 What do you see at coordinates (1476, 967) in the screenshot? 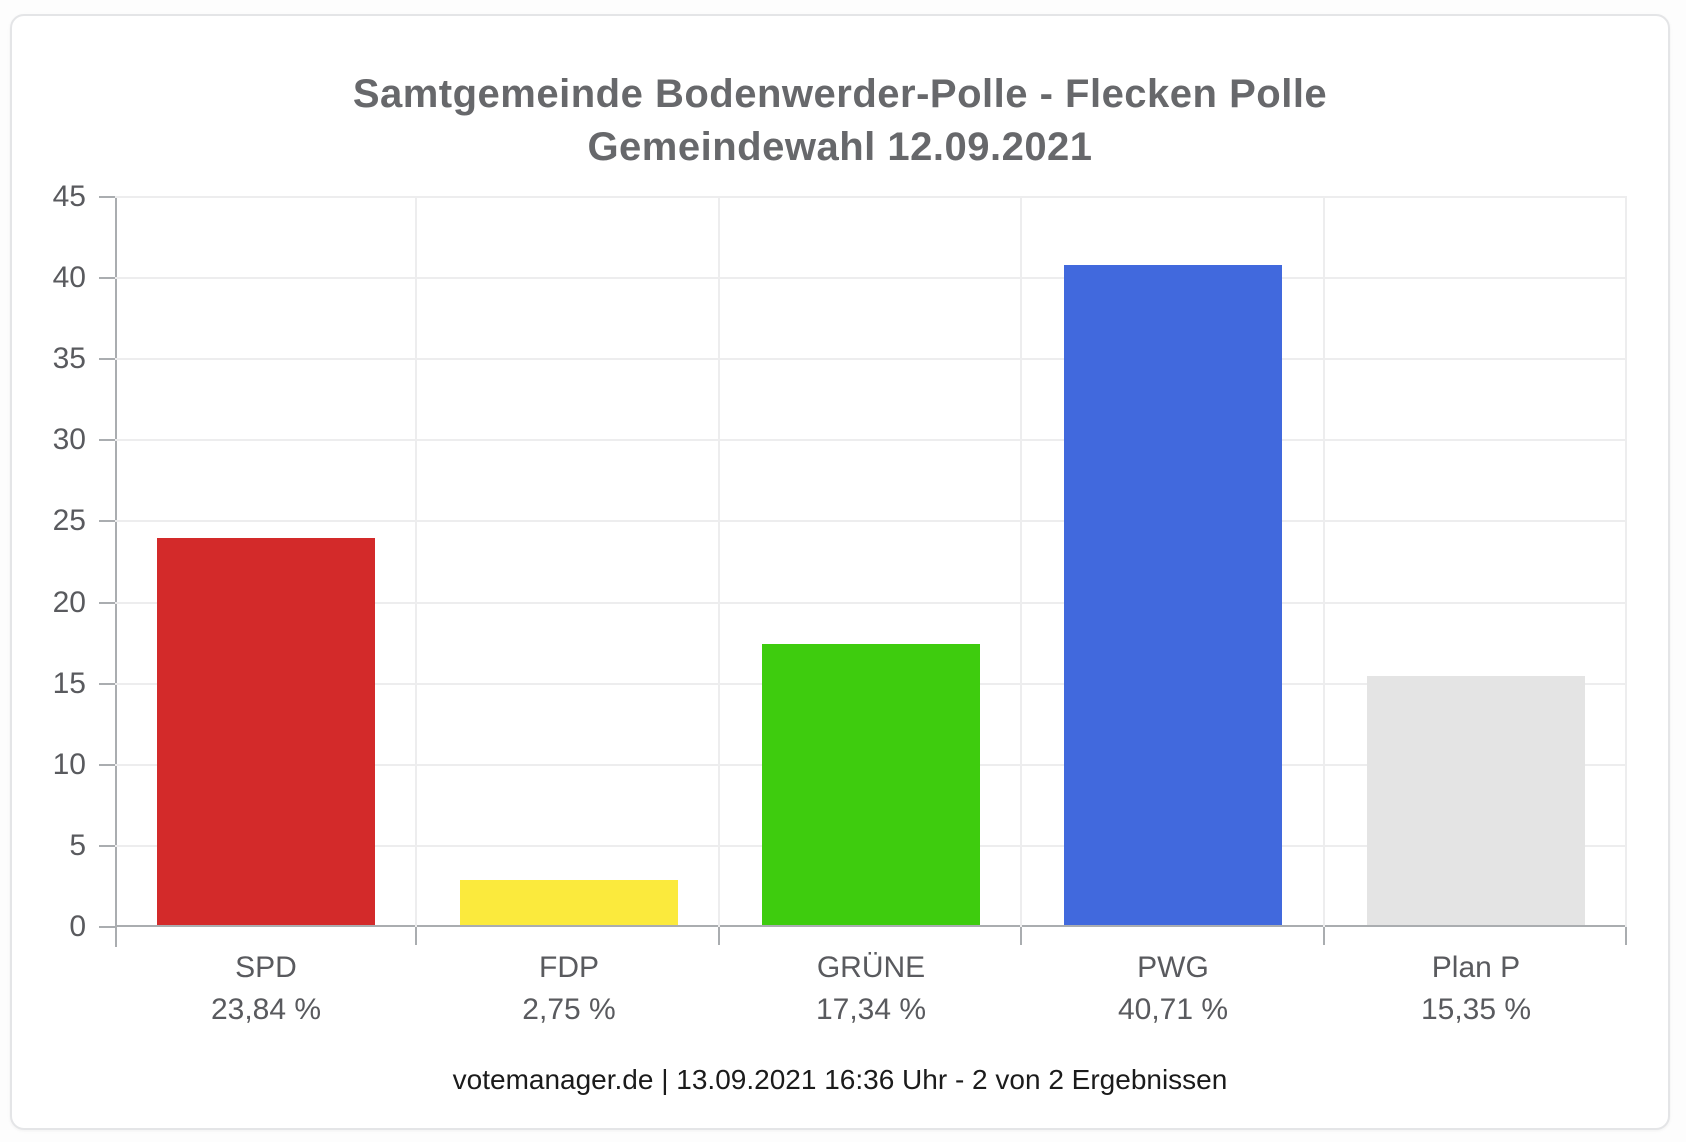
I see `x-category-name: Plan P` at bounding box center [1476, 967].